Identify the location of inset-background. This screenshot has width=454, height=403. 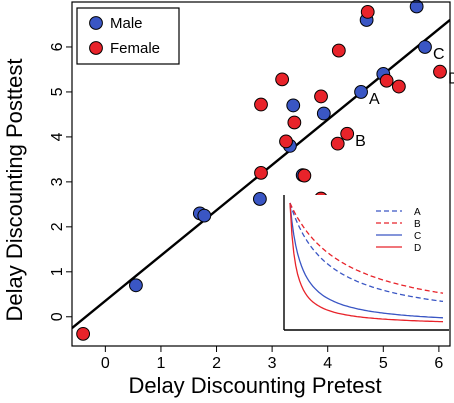
(366, 262).